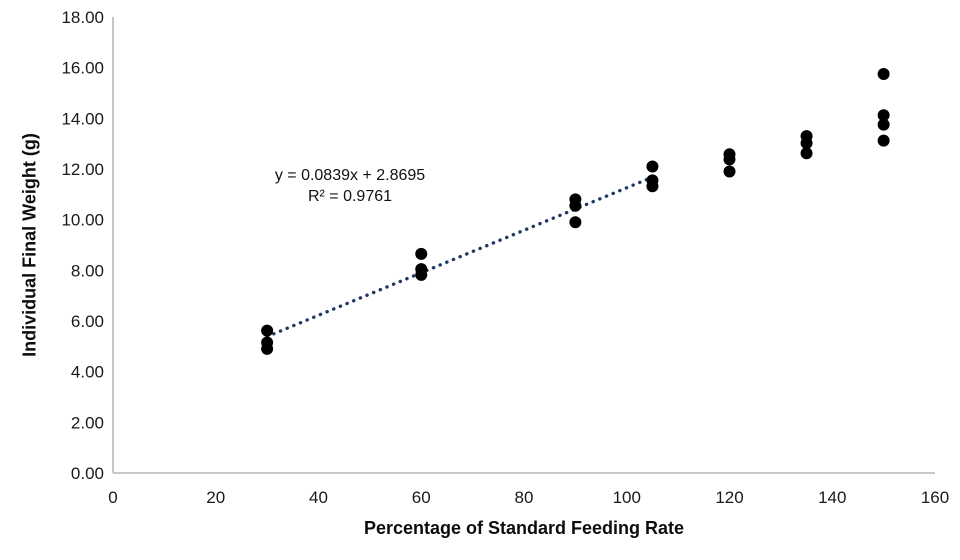 The width and height of the screenshot is (960, 560). Describe the element at coordinates (318, 497) in the screenshot. I see `x-tick-label: 40` at that location.